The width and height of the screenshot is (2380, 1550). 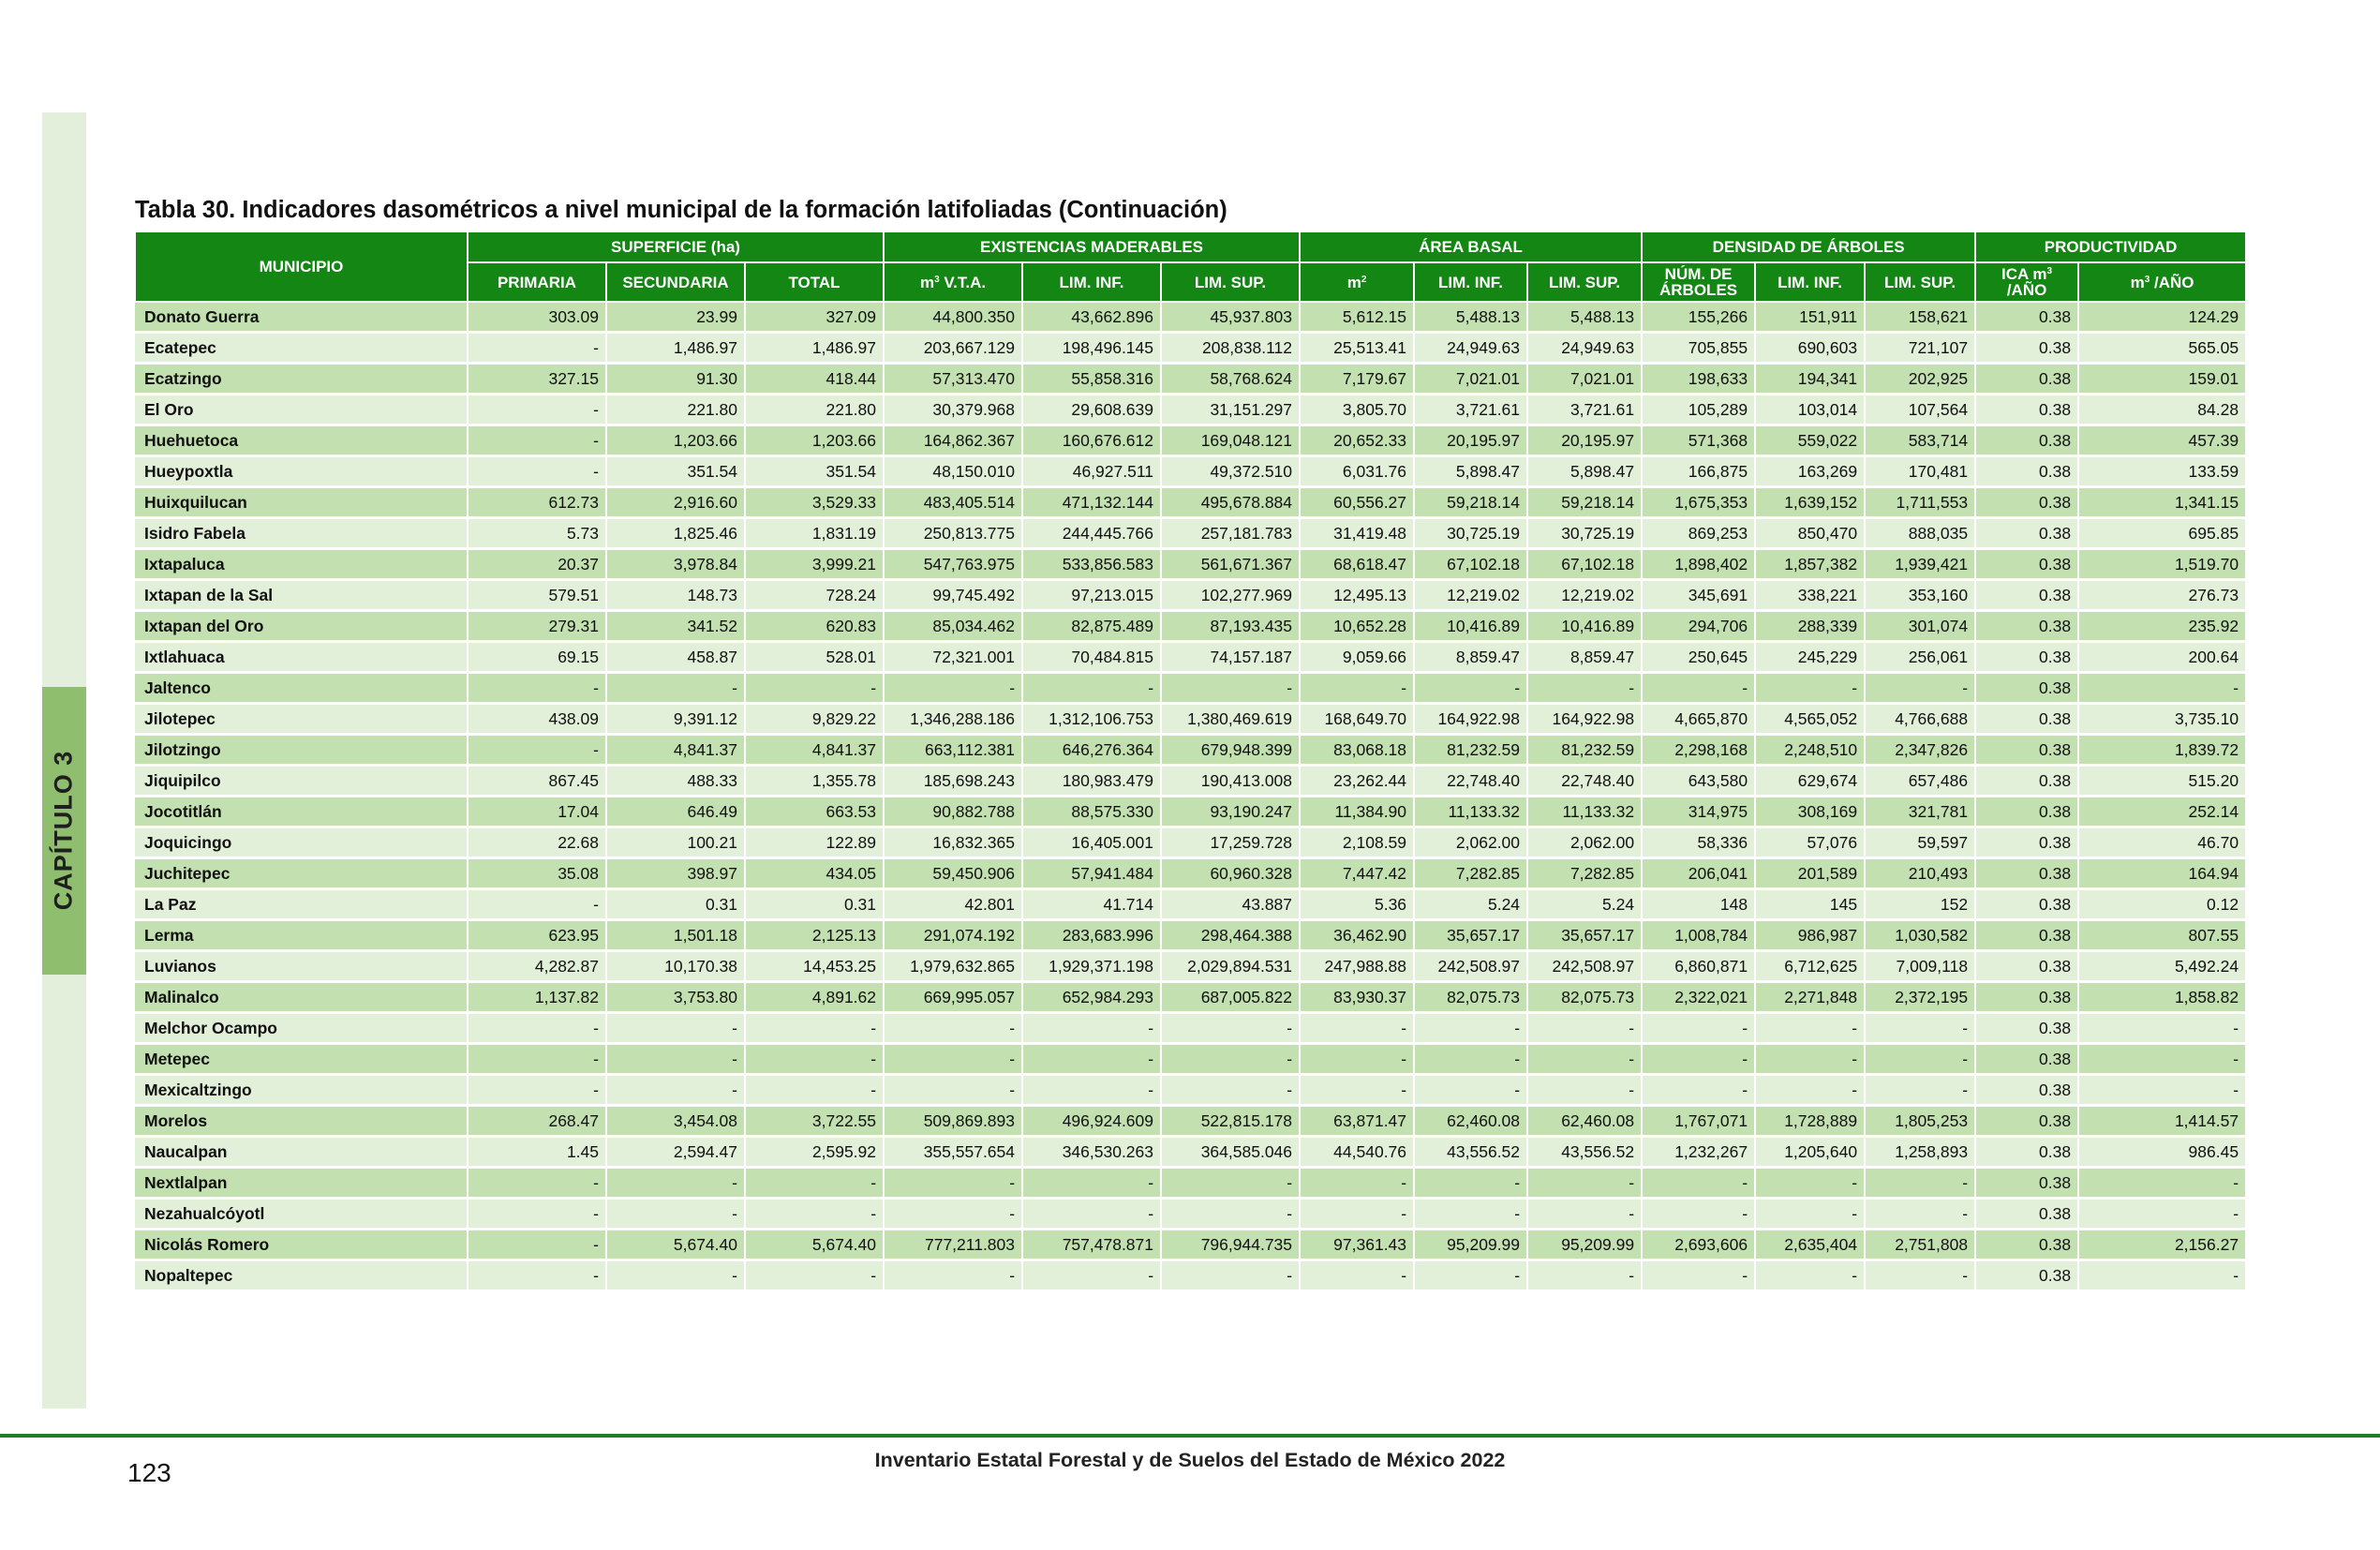 I want to click on value-cell: 1,767,071, so click(x=1699, y=1121).